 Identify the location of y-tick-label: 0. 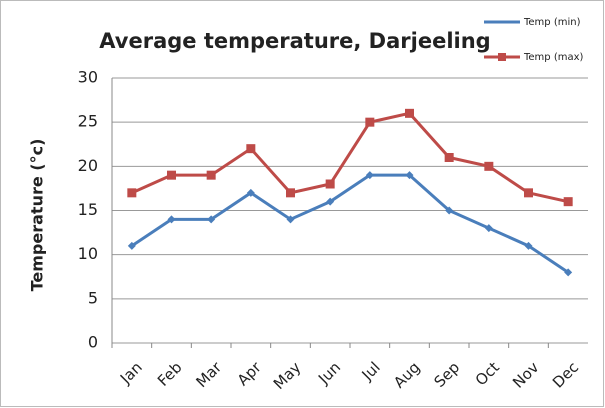
(93, 342).